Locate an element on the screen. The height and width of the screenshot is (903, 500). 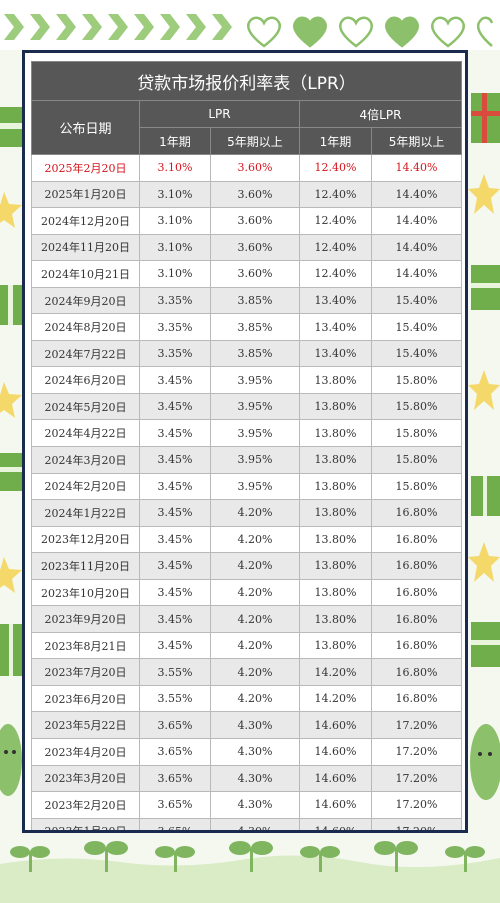
table-row: 2024年5月20日 3.45% 3.95% 13.80% 15.80% is located at coordinates (247, 406).